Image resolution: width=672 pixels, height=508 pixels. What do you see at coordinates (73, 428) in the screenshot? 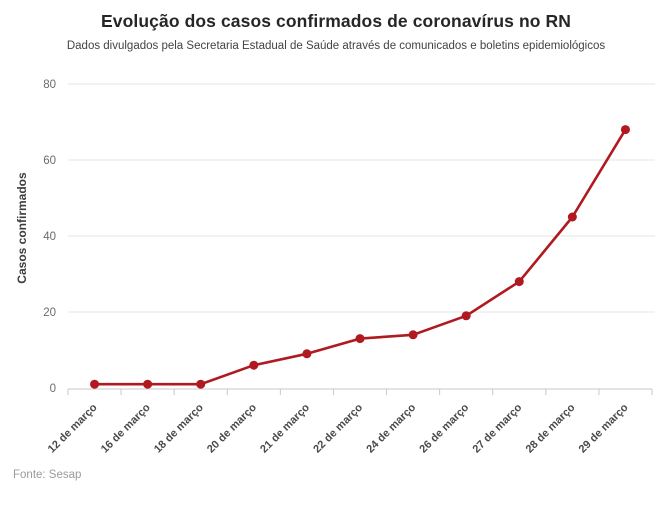
I see `x-category-label: 12 de março` at bounding box center [73, 428].